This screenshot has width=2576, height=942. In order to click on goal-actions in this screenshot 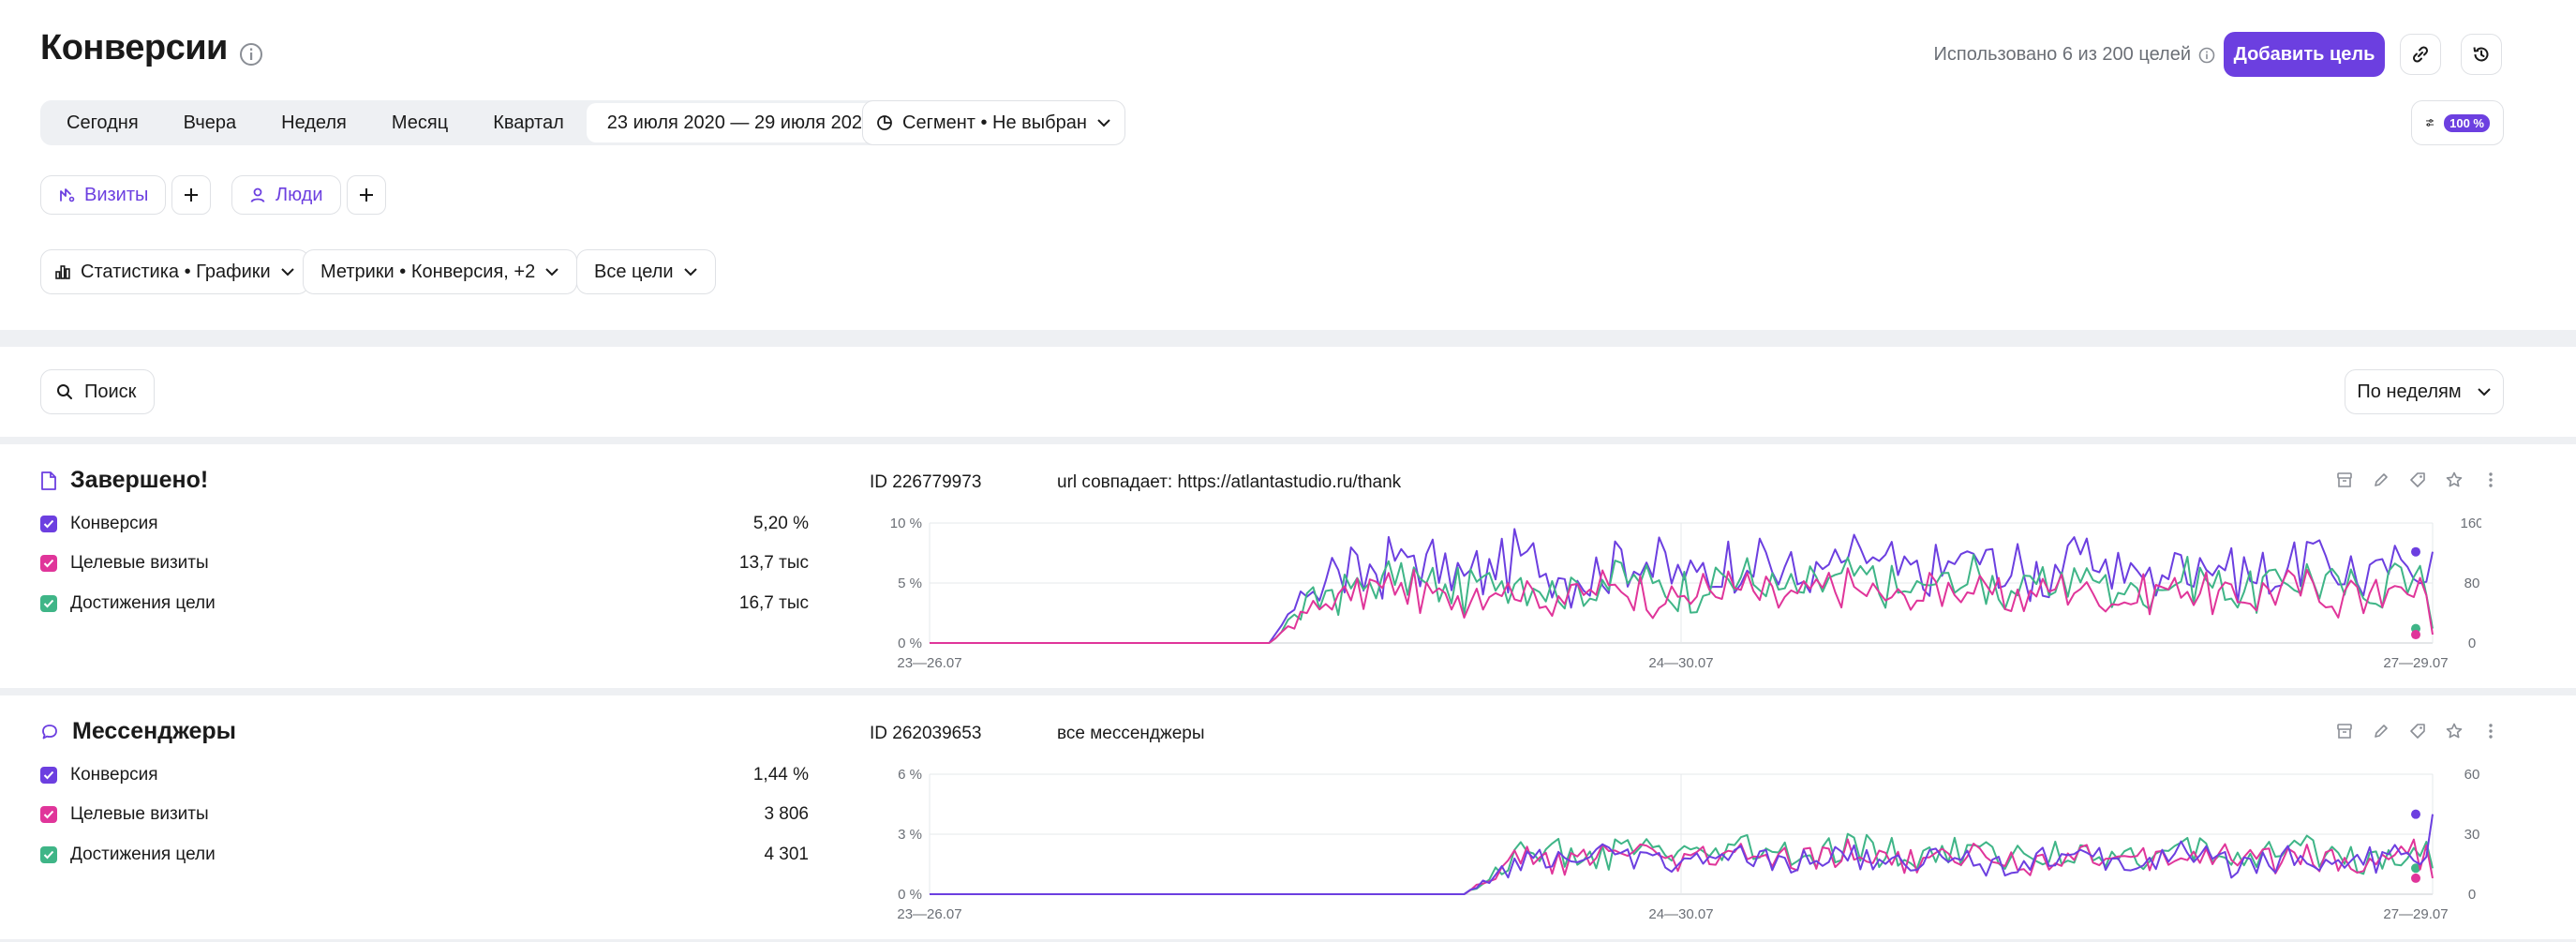, I will do `click(2417, 731)`.